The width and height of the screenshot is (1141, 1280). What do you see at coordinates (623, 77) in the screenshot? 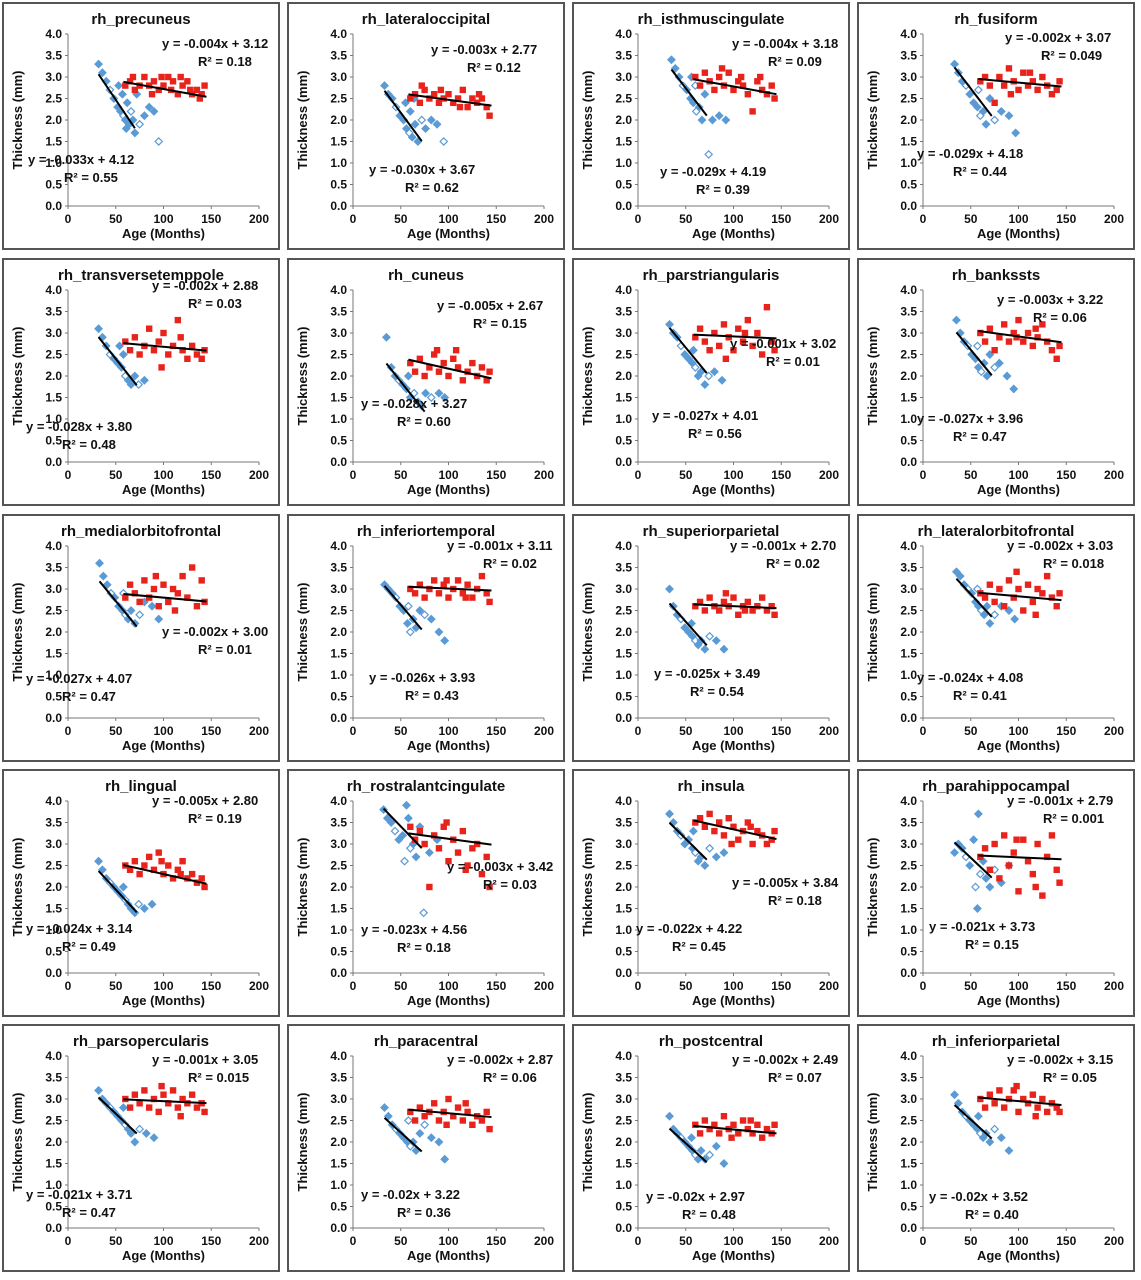
I see `y-tick-label: 3.0` at bounding box center [623, 77].